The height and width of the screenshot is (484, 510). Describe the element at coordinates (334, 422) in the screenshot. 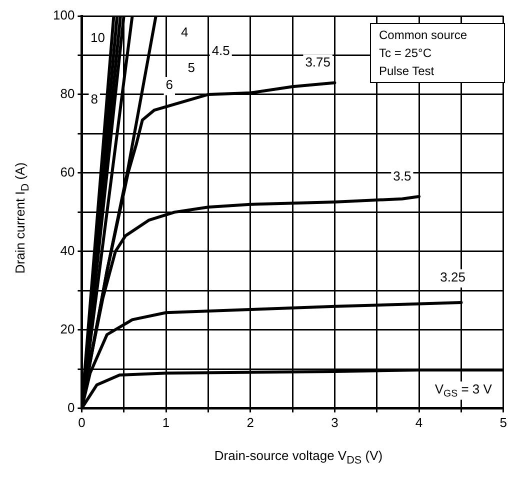

I see `x-tick-label: 3` at that location.